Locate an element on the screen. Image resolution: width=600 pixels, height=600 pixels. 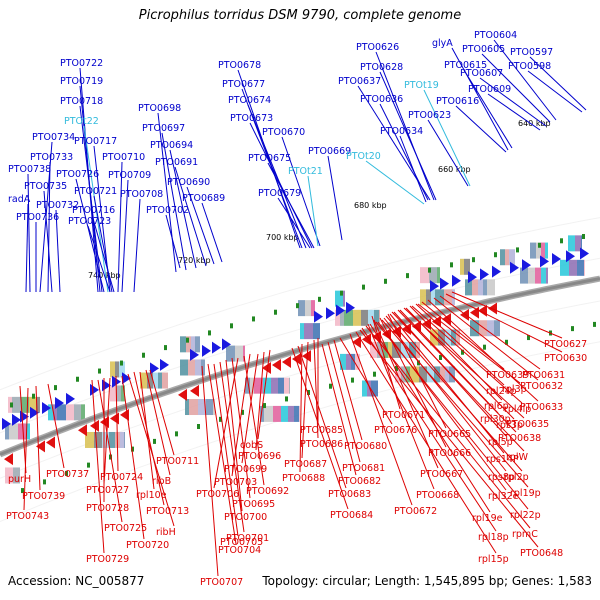
gene-label: PTO0615 is located at coordinates (465, 65).